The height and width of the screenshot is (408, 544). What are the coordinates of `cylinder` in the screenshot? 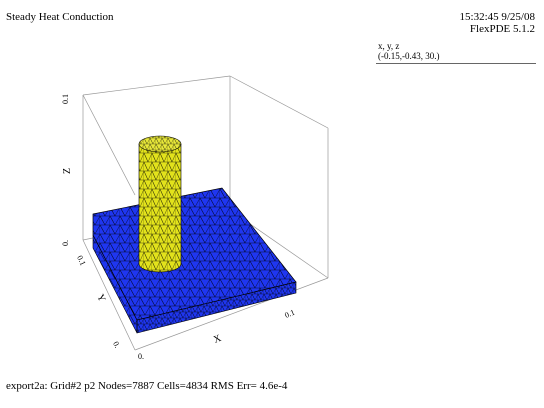 It's located at (160, 204).